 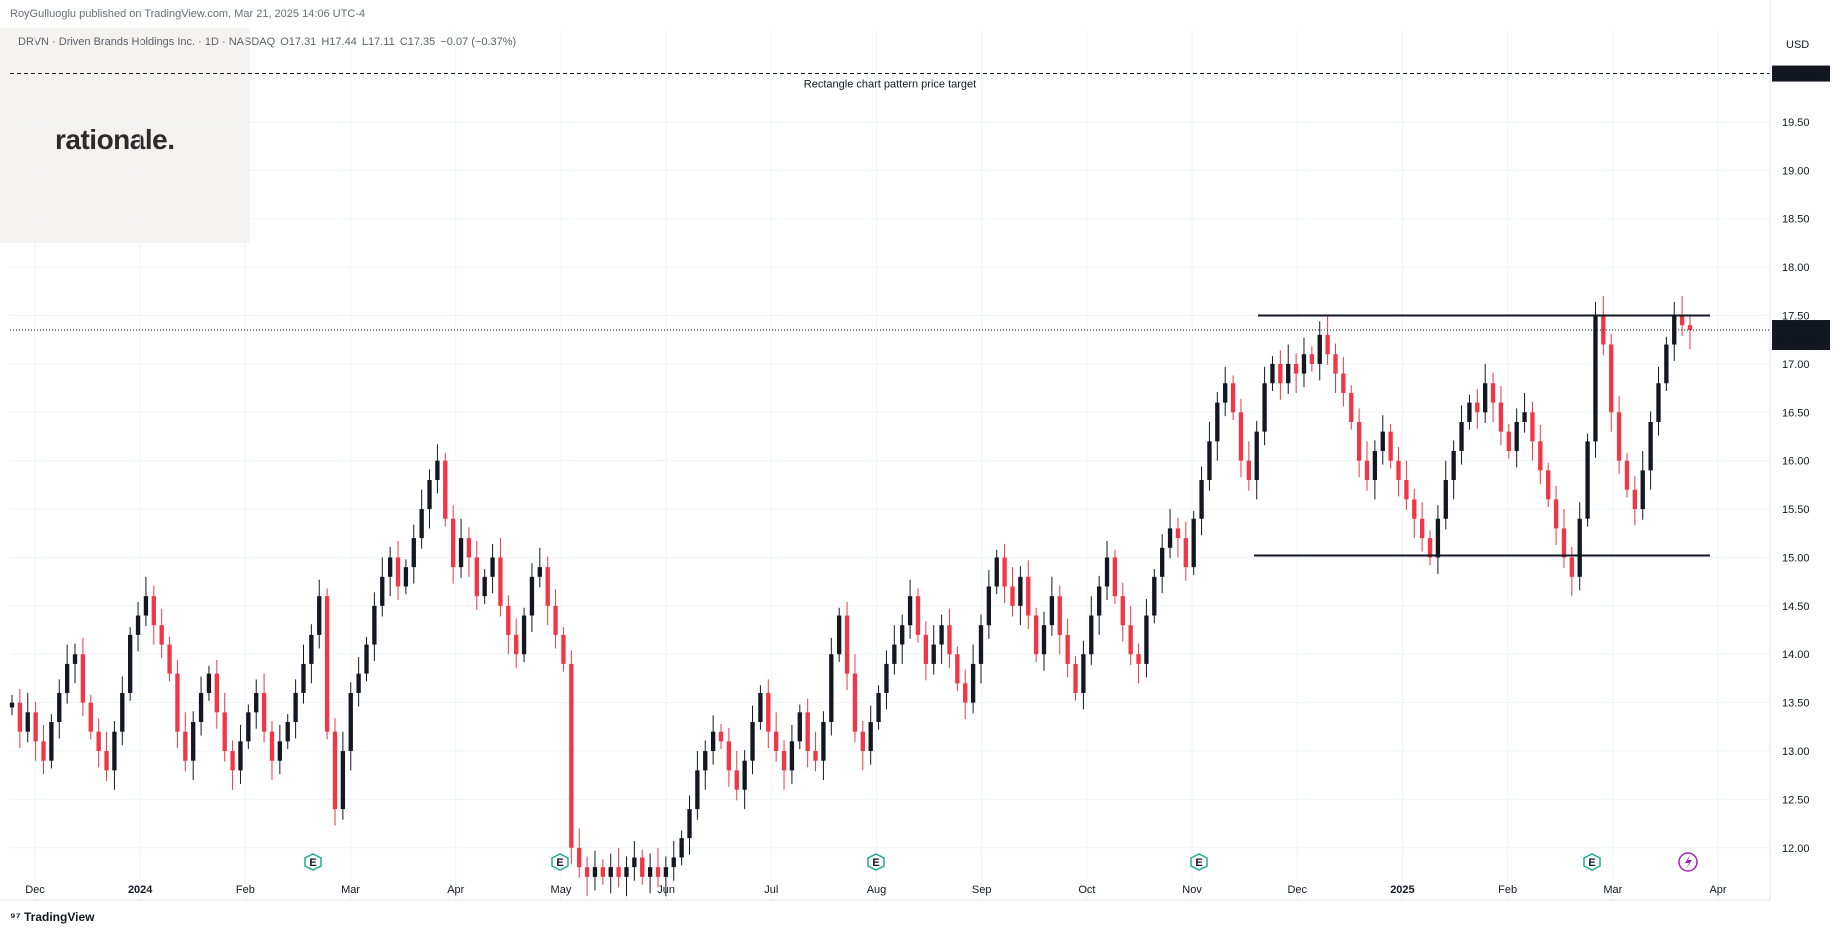 What do you see at coordinates (455, 890) in the screenshot?
I see `x-tick-label: Apr` at bounding box center [455, 890].